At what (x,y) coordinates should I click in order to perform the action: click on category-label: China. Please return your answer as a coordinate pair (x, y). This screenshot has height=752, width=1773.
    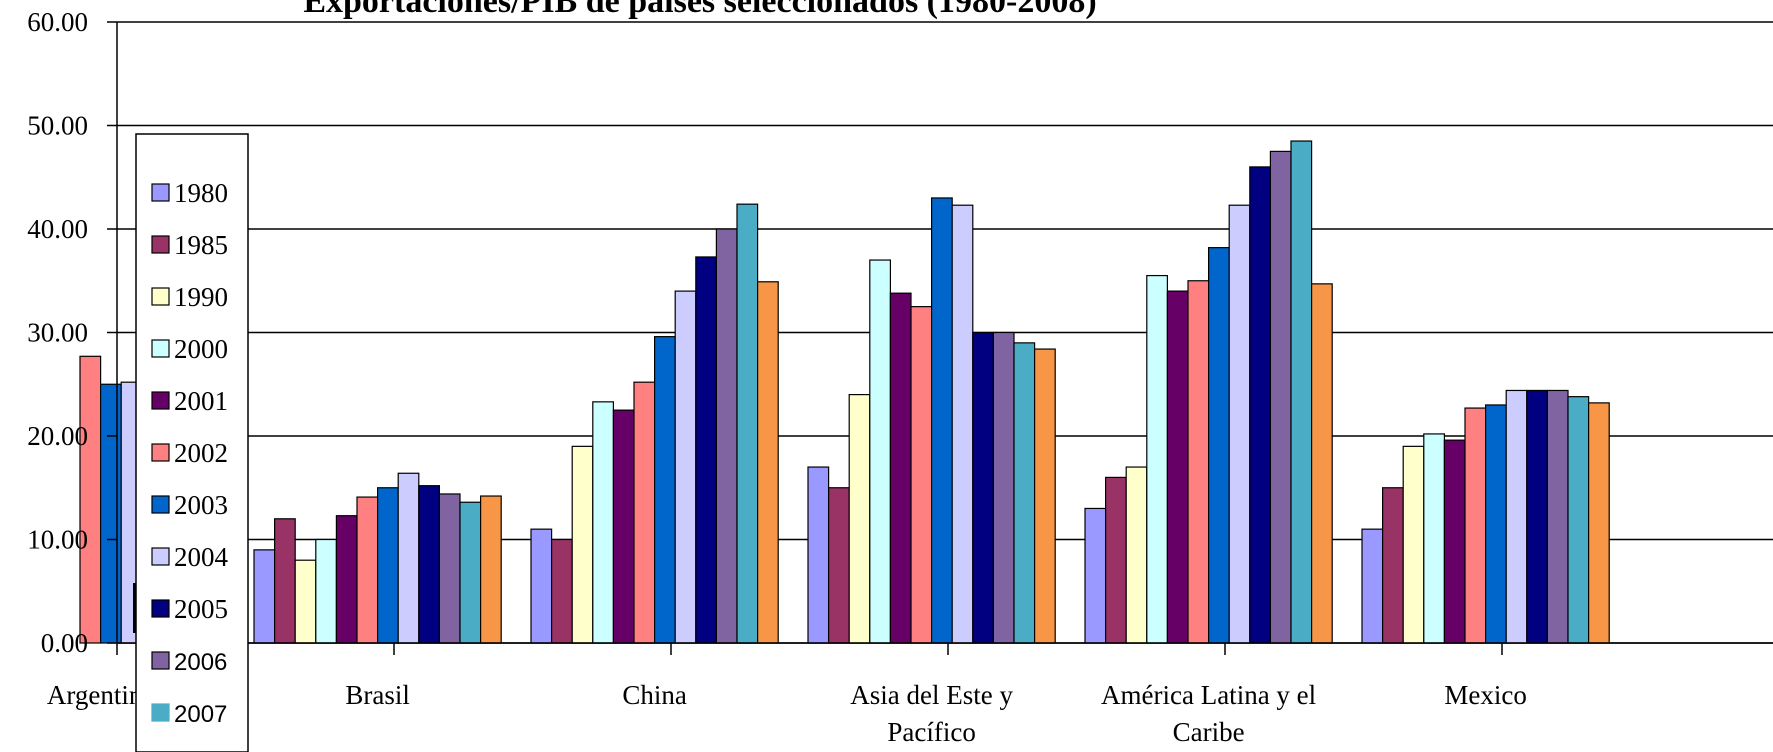
    Looking at the image, I should click on (654, 695).